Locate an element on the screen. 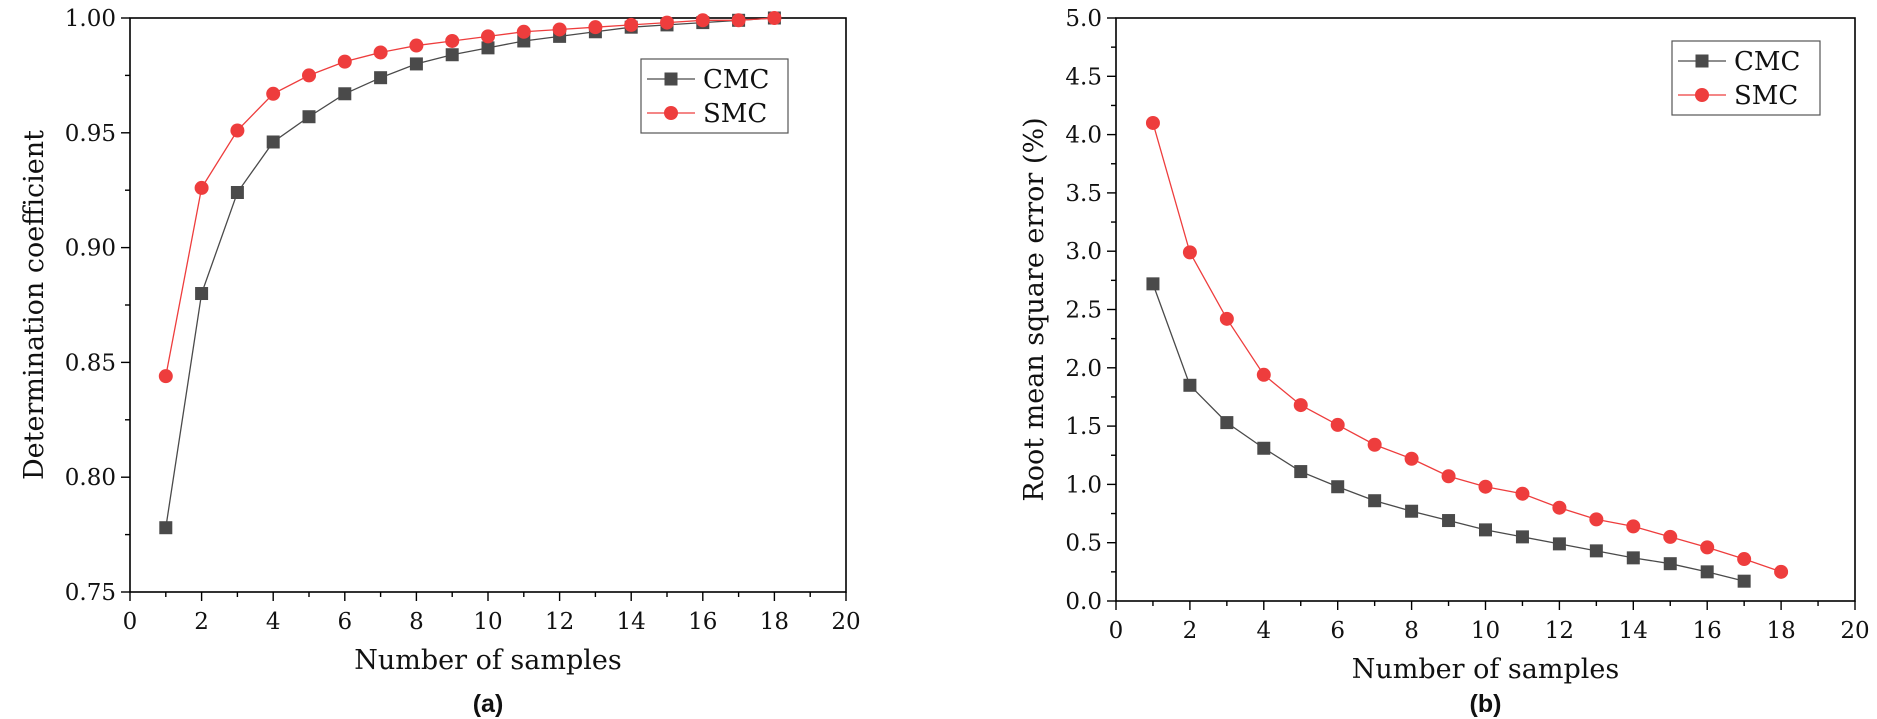  x-tick-label: 0 is located at coordinates (130, 622).